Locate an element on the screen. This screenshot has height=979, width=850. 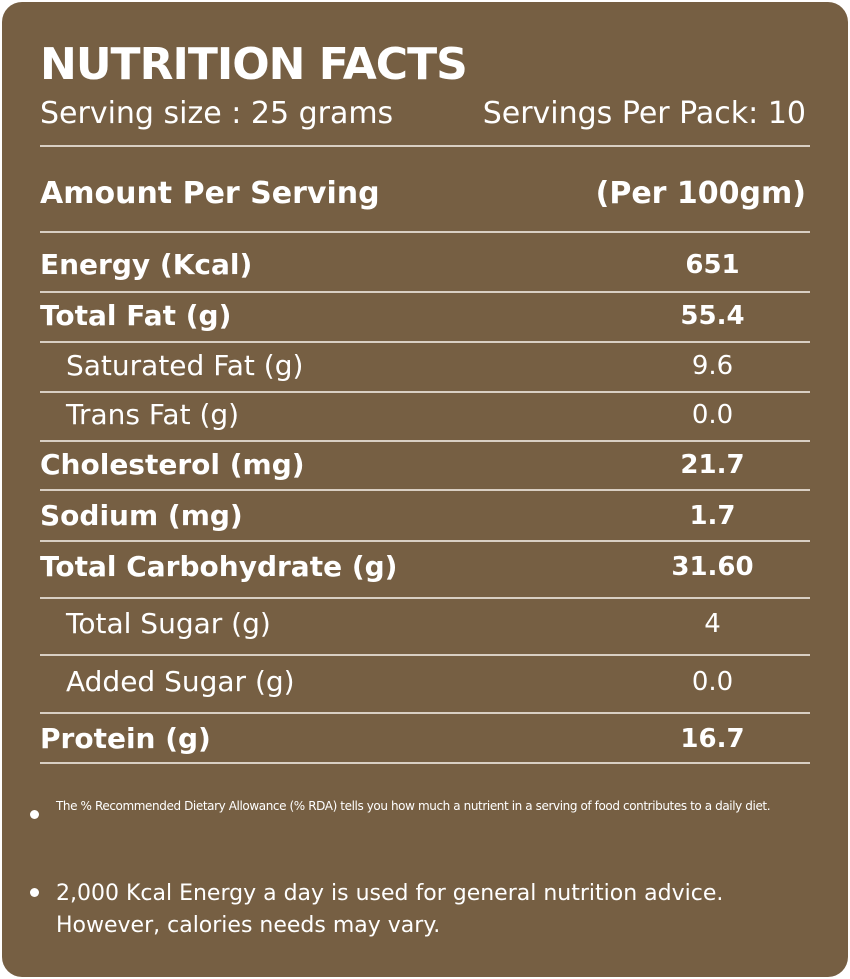
nutrient-name: Total Sugar (g) is located at coordinates (168, 623).